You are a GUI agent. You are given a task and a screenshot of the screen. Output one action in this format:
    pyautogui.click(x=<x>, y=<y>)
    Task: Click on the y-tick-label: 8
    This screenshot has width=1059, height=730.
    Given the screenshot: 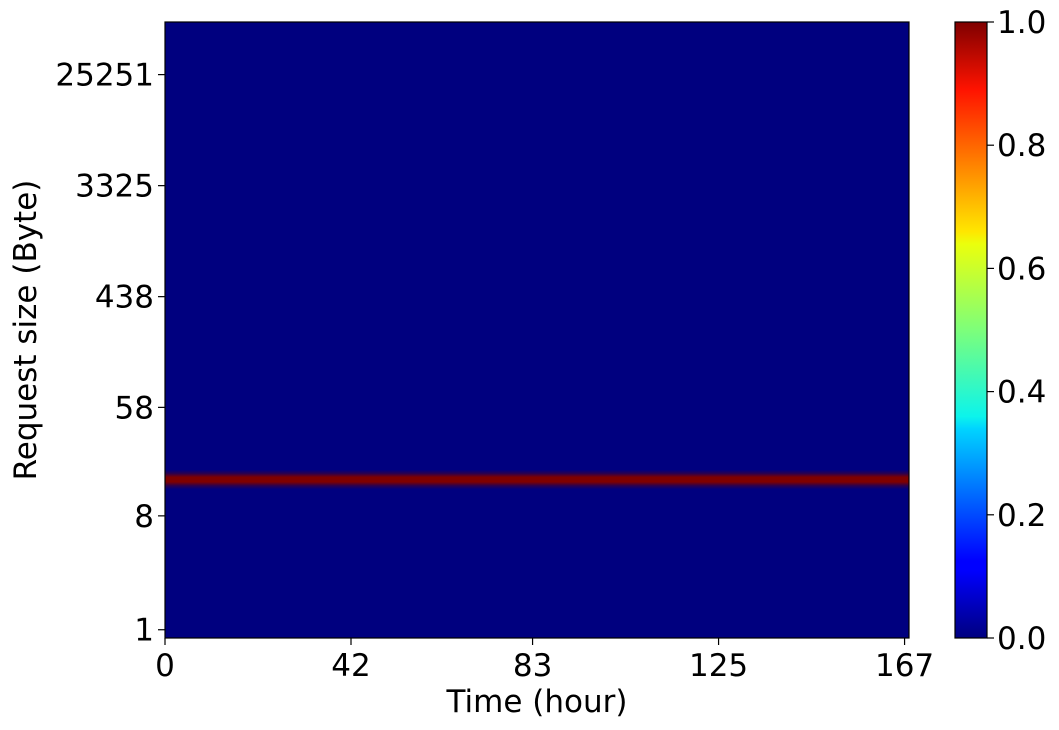 What is the action you would take?
    pyautogui.click(x=144, y=517)
    